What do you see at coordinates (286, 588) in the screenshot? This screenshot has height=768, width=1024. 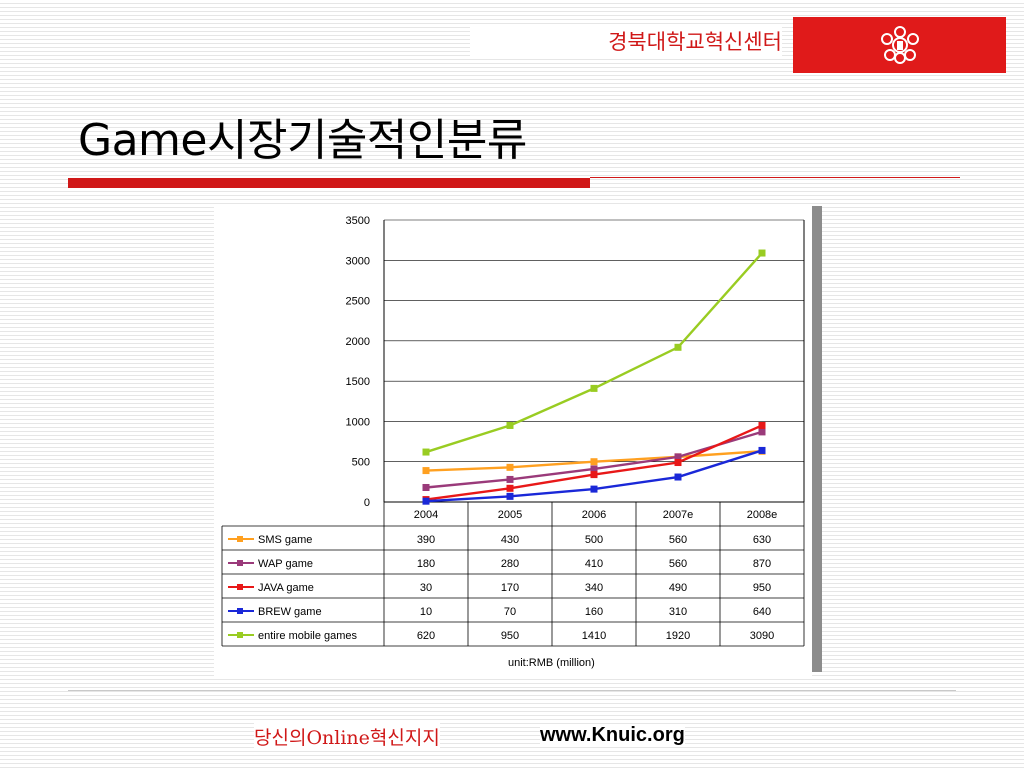 I see `legend-label: JAVA game` at bounding box center [286, 588].